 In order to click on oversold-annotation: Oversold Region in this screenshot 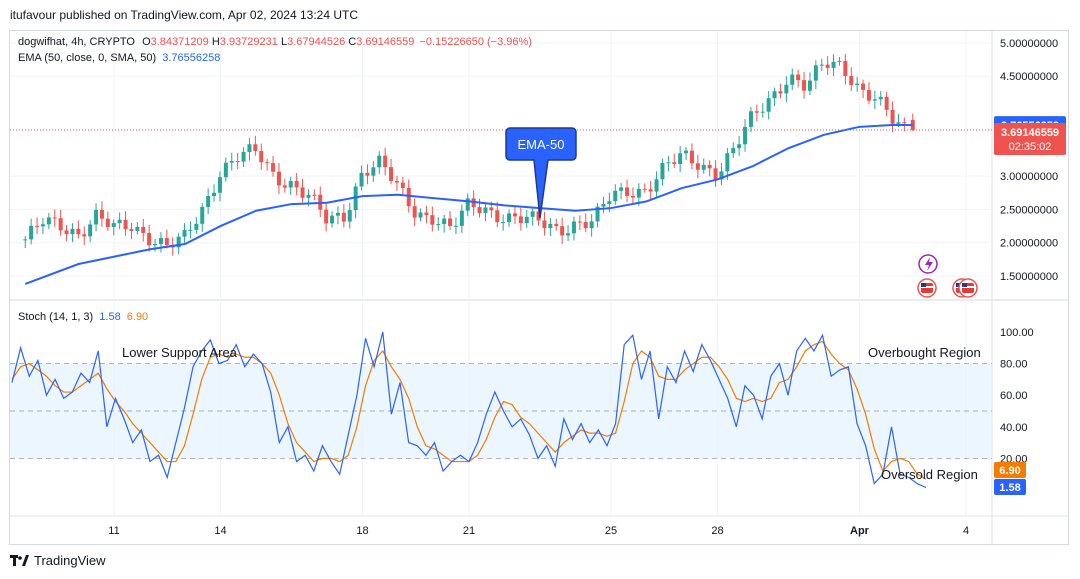, I will do `click(929, 474)`.